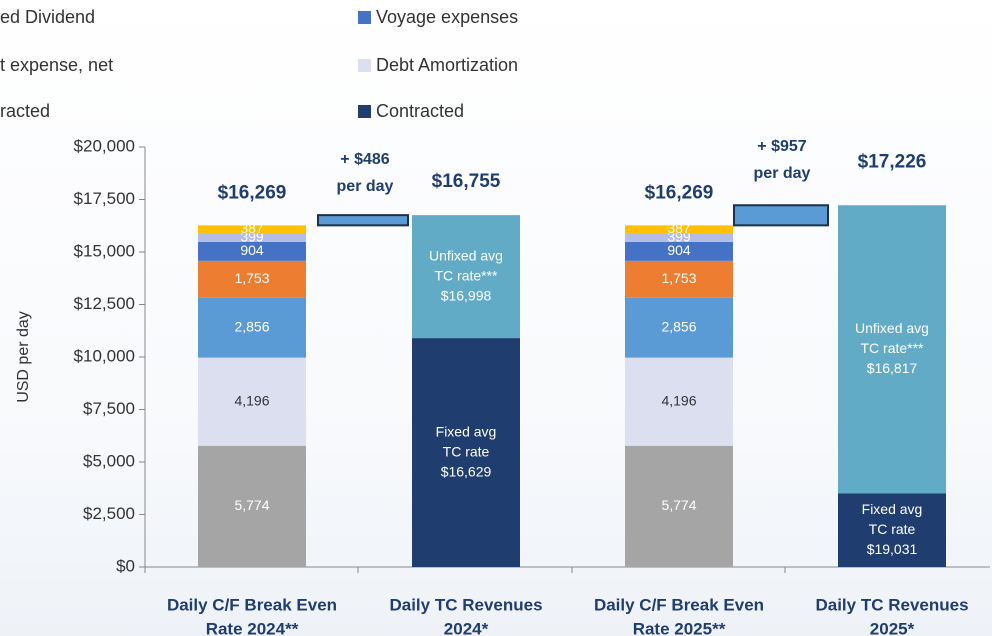  What do you see at coordinates (109, 460) in the screenshot?
I see `y-tick-label: $5,000` at bounding box center [109, 460].